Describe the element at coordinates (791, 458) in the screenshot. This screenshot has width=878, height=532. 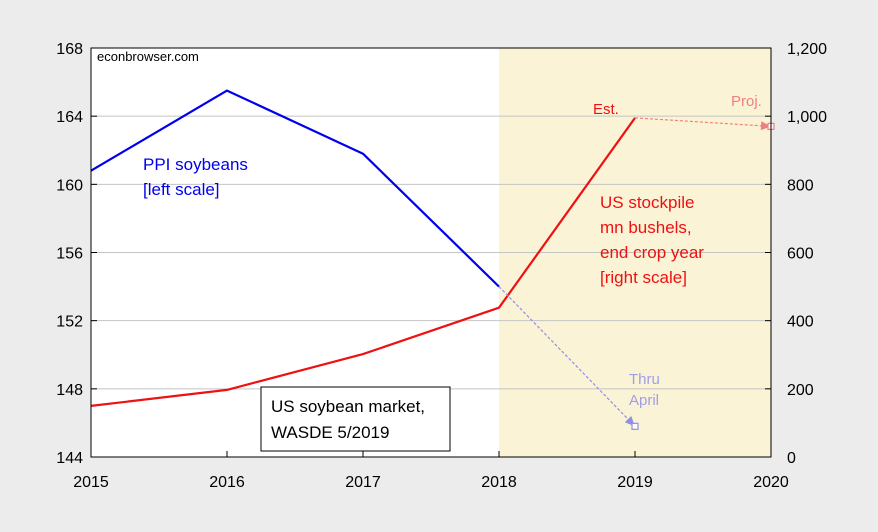
I see `right-tick-label-0: 0` at that location.